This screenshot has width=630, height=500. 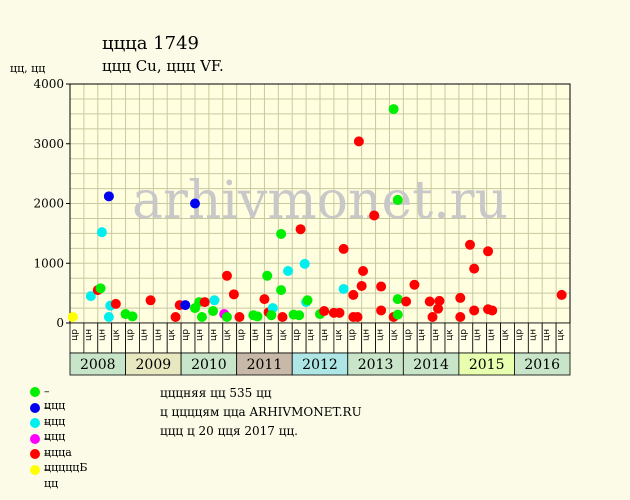 I want to click on year-label: 2011, so click(x=265, y=365).